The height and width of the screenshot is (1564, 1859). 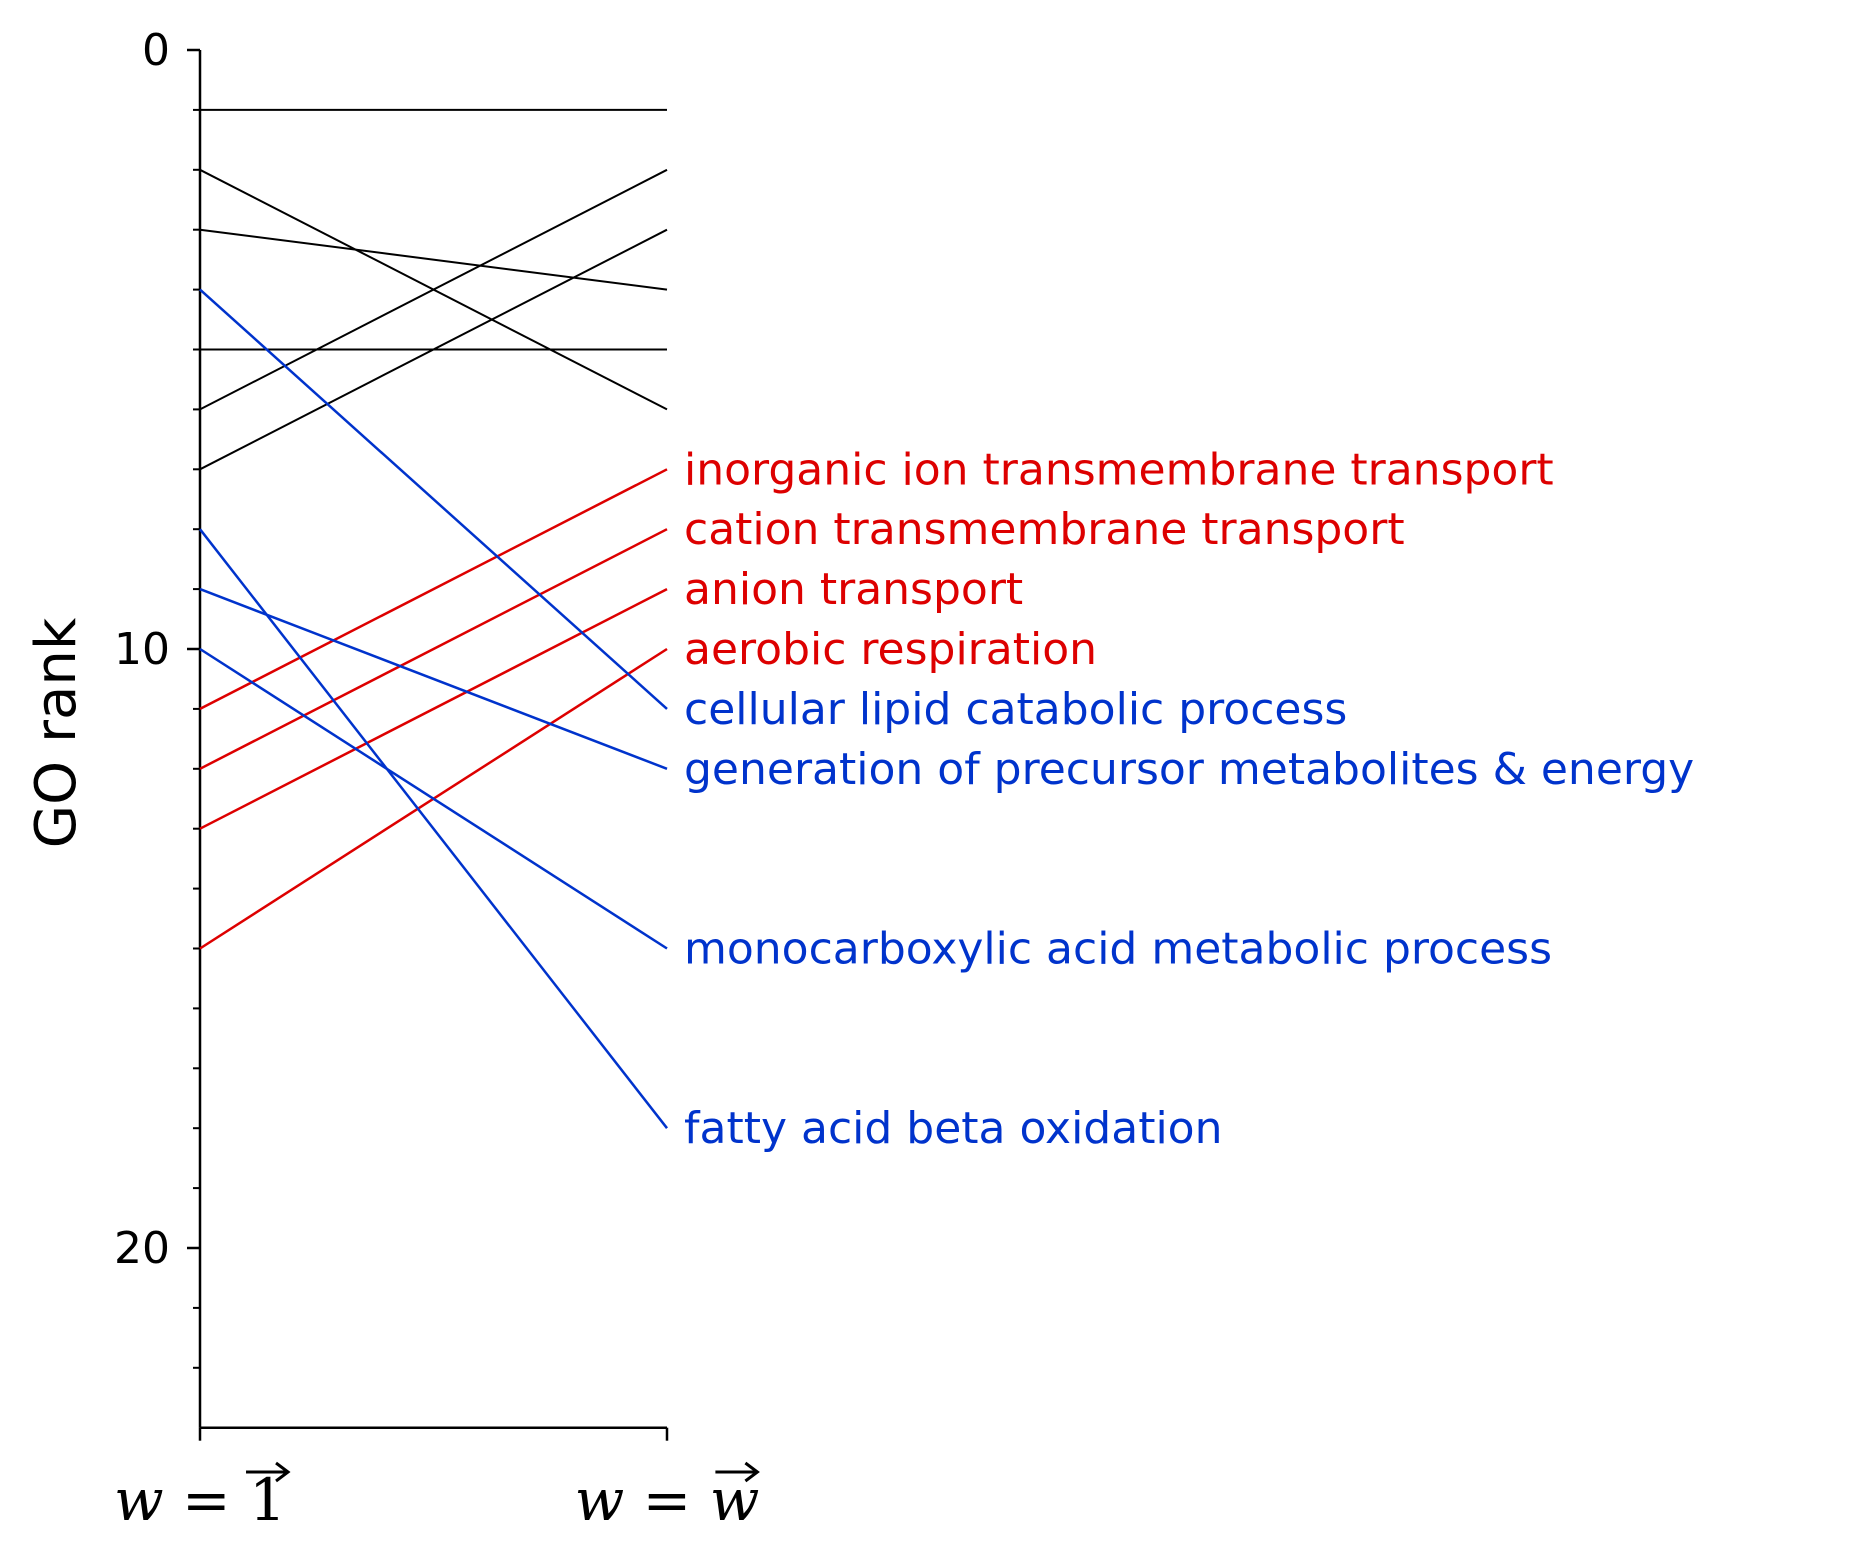 I want to click on y-tick-label: 10, so click(x=142, y=649).